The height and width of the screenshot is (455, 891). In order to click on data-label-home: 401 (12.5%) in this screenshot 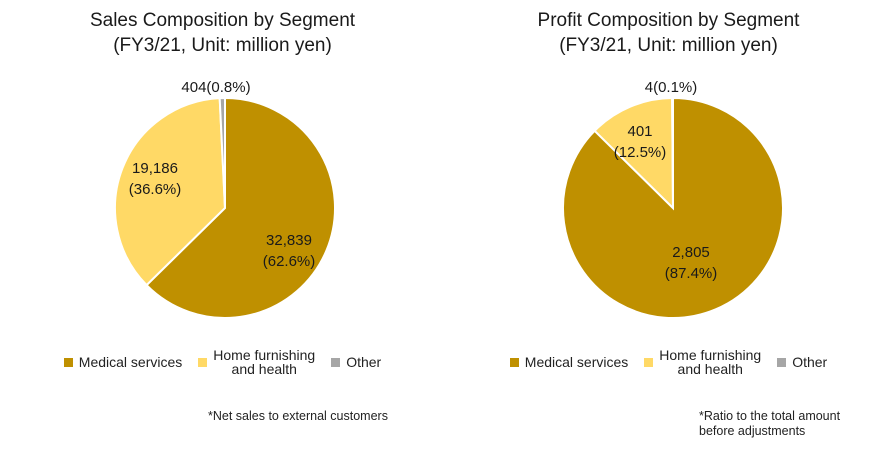, I will do `click(640, 142)`.